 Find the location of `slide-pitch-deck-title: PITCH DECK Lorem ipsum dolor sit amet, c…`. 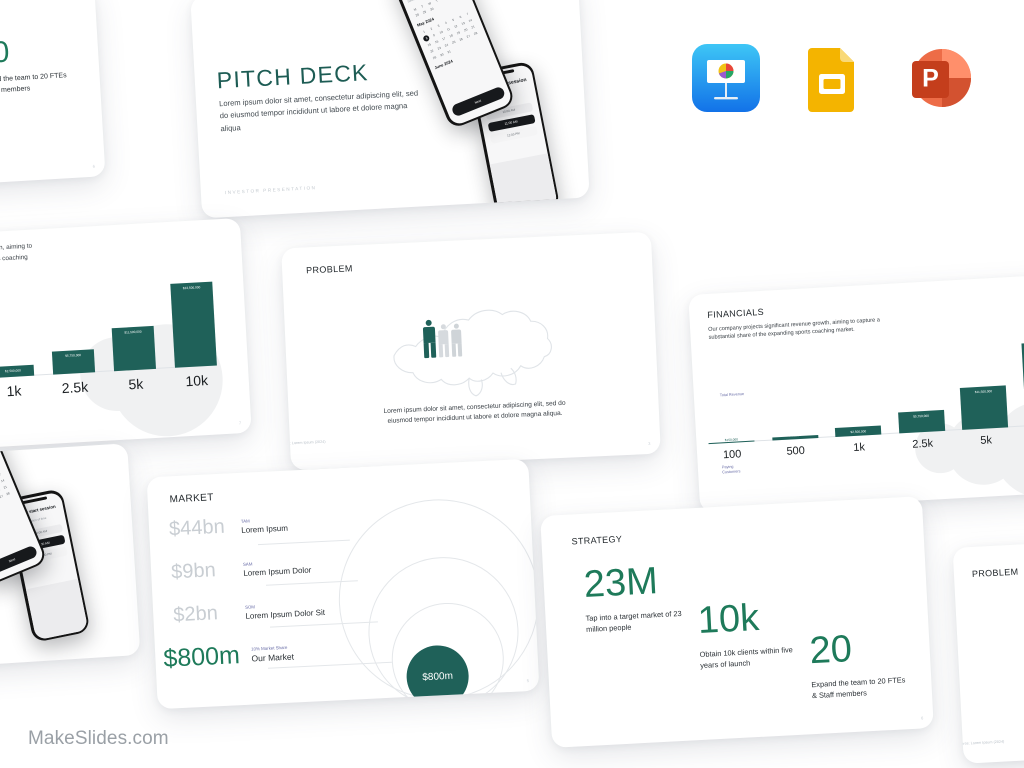

slide-pitch-deck-title: PITCH DECK Lorem ipsum dolor sit amet, c… is located at coordinates (390, 109).